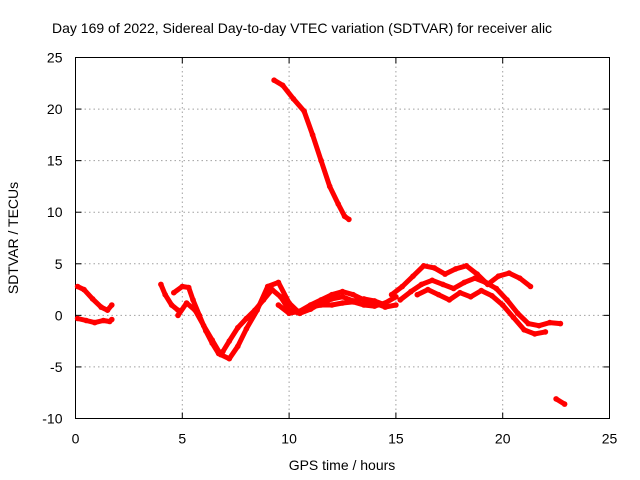 The width and height of the screenshot is (640, 480). What do you see at coordinates (76, 439) in the screenshot?
I see `x-tick-label: 0` at bounding box center [76, 439].